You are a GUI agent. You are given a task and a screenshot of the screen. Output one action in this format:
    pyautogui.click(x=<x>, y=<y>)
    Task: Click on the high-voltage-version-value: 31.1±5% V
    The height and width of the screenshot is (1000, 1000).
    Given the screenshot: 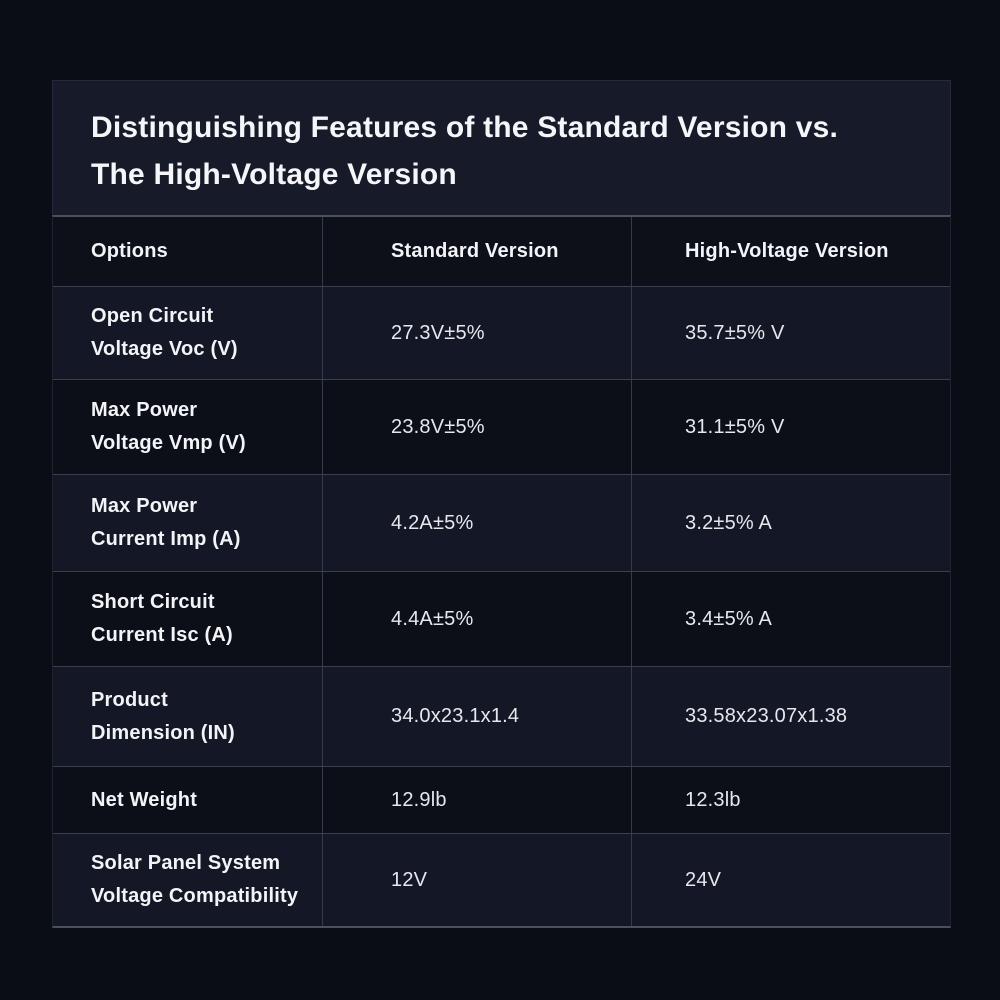 What is the action you would take?
    pyautogui.click(x=790, y=427)
    